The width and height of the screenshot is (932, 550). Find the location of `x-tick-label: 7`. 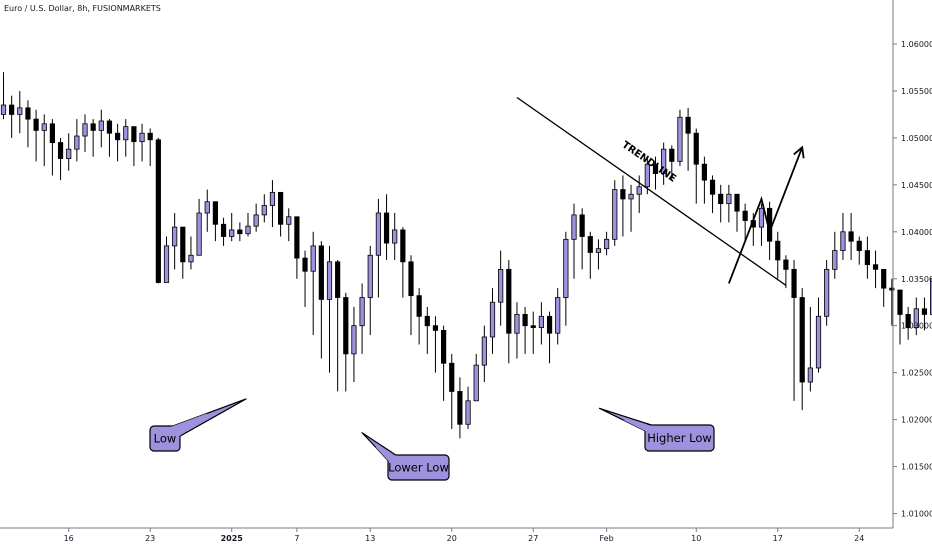

x-tick-label: 7 is located at coordinates (296, 538).